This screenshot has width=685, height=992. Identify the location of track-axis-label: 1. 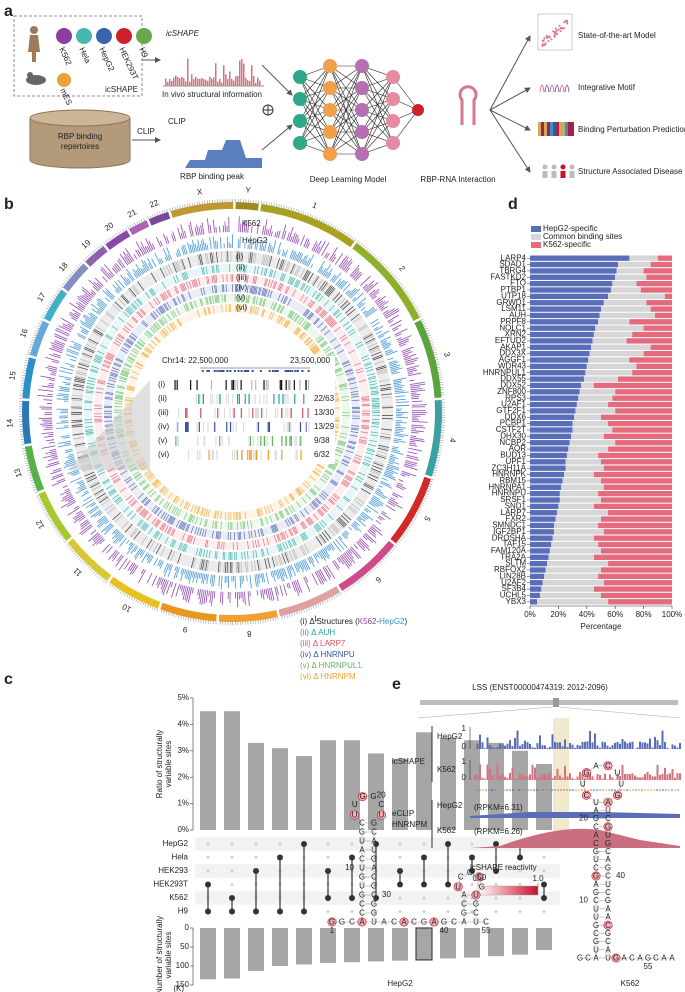
(464, 761).